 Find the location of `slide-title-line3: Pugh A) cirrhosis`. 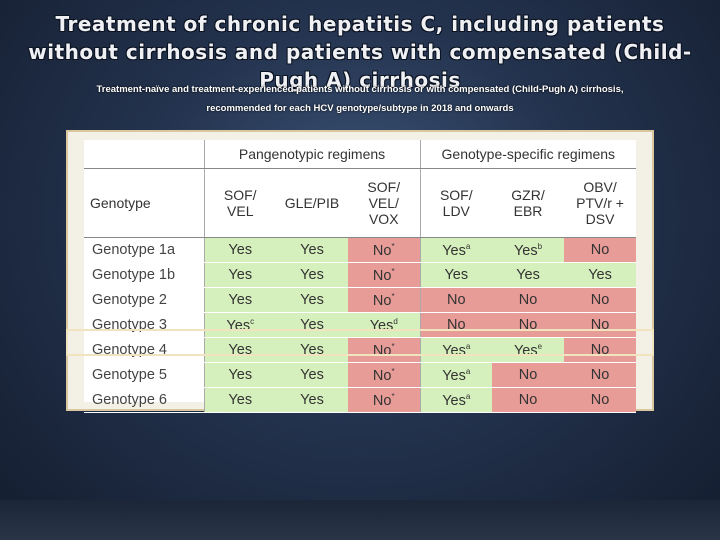

slide-title-line3: Pugh A) cirrhosis is located at coordinates (360, 80).